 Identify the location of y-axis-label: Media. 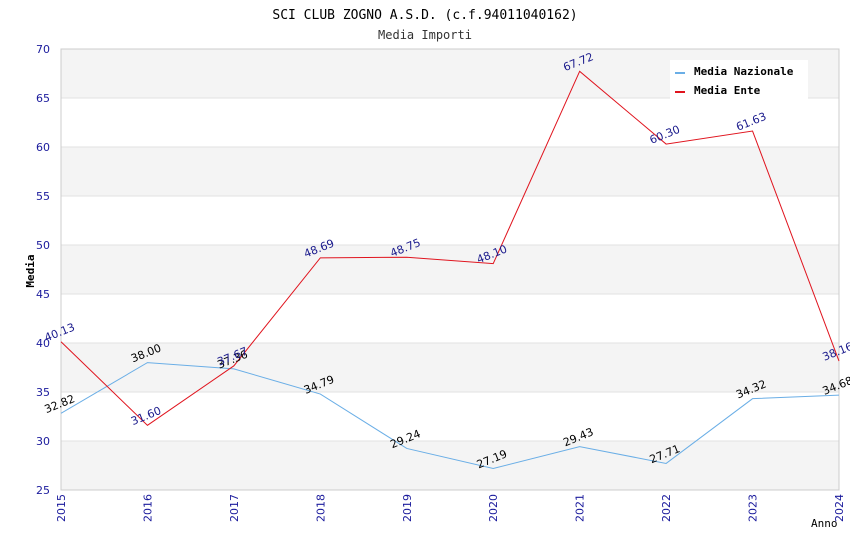
(30, 270).